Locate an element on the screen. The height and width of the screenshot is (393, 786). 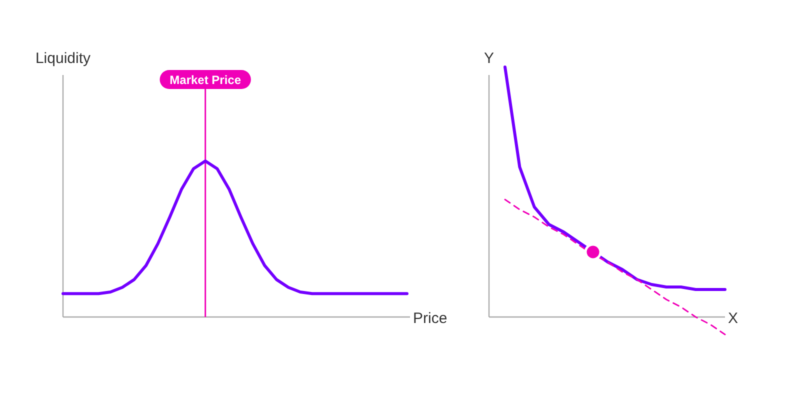
text: Market Price is located at coordinates (206, 80).